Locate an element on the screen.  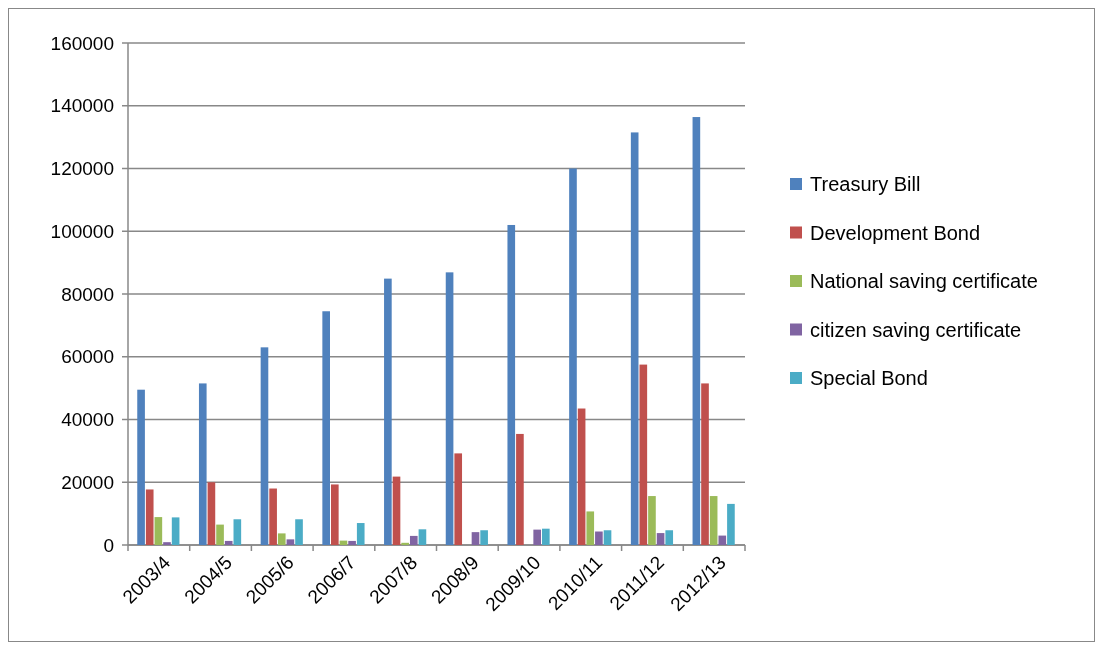
y-tick-label: 60000 is located at coordinates (87, 357).